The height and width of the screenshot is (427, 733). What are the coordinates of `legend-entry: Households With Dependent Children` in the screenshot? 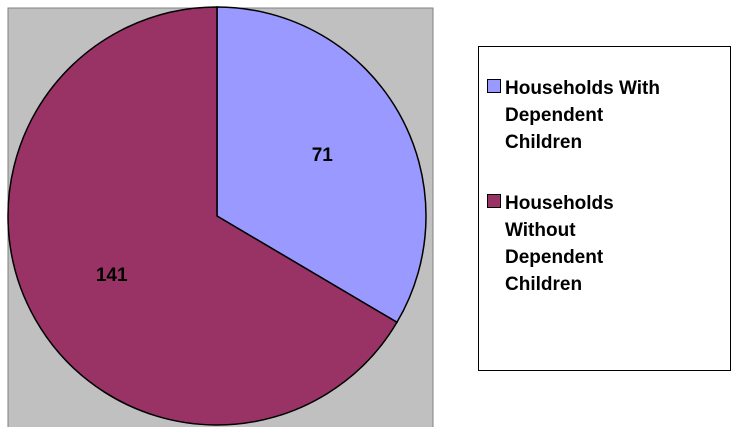 It's located at (608, 115).